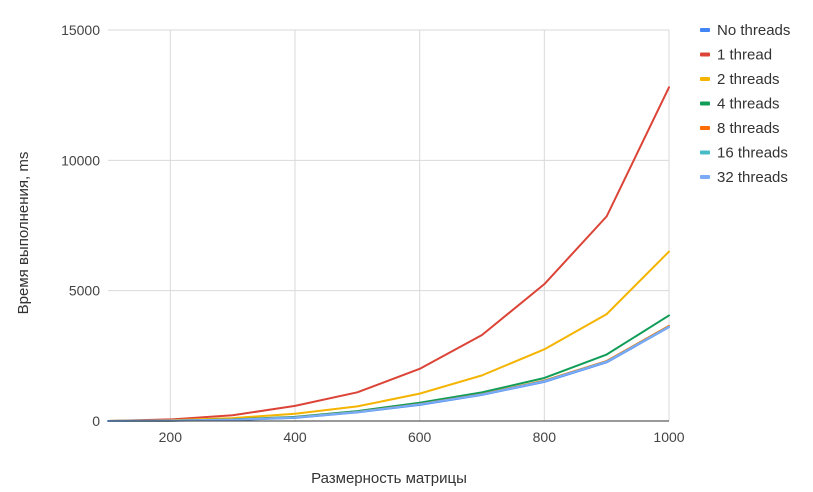  Describe the element at coordinates (744, 55) in the screenshot. I see `legend-label-1-thread: 1 thread` at that location.